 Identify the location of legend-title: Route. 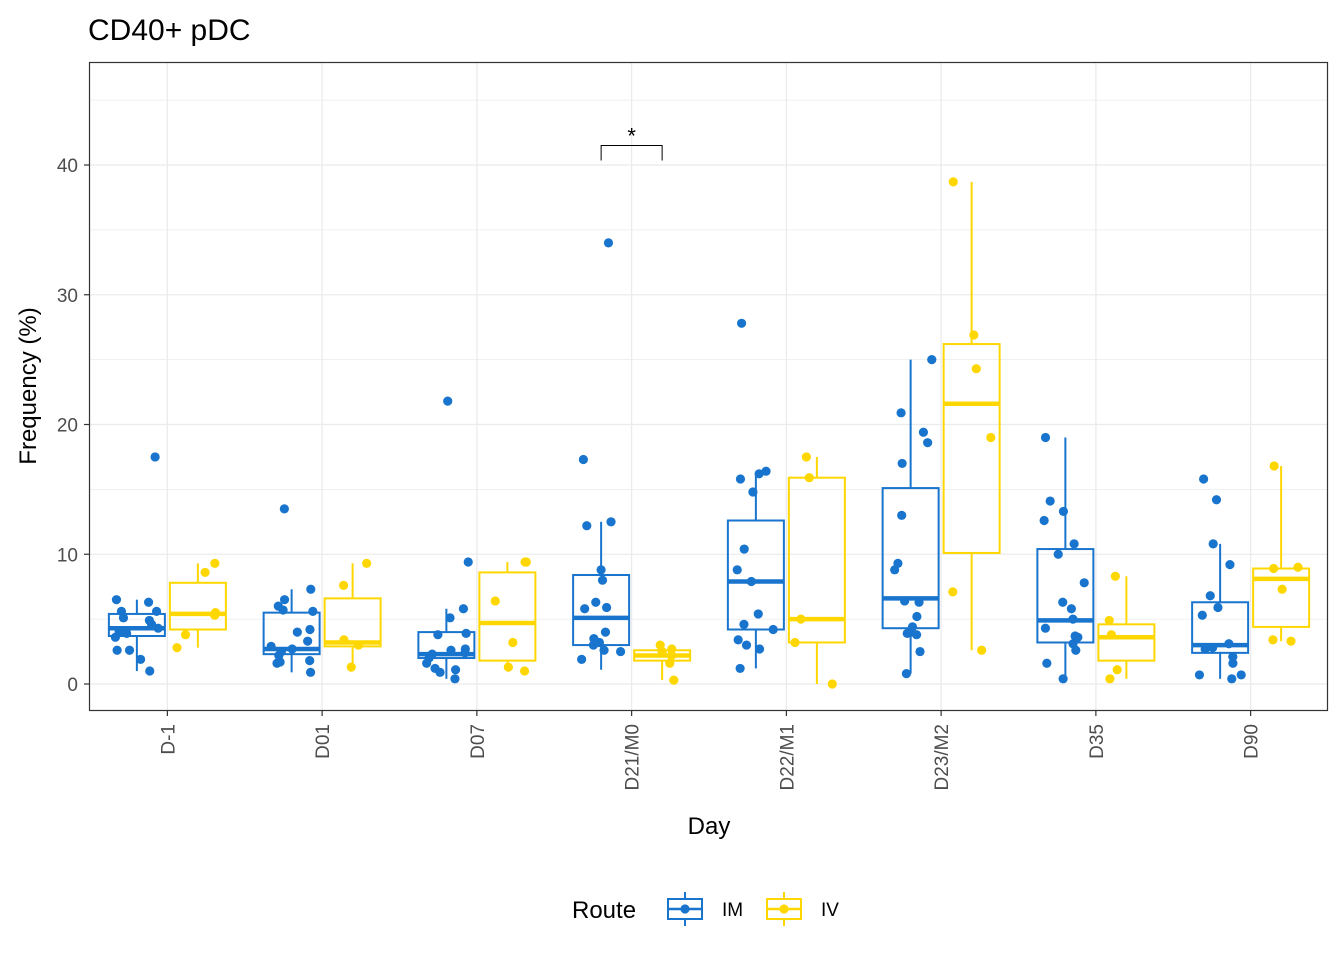
(604, 910).